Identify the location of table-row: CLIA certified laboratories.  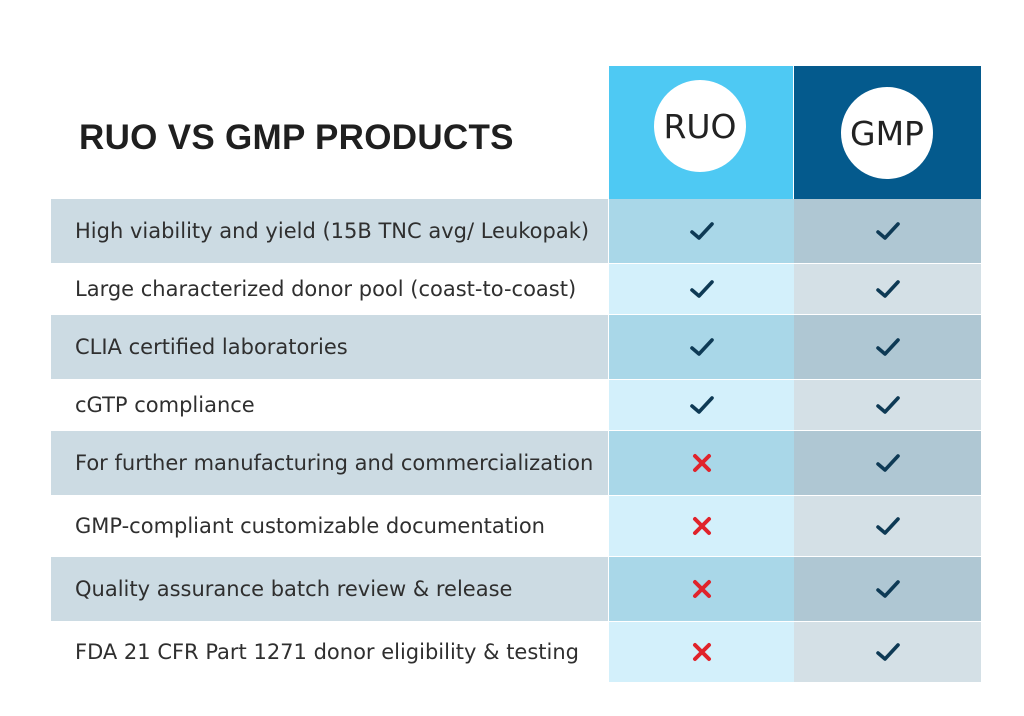
(516, 347).